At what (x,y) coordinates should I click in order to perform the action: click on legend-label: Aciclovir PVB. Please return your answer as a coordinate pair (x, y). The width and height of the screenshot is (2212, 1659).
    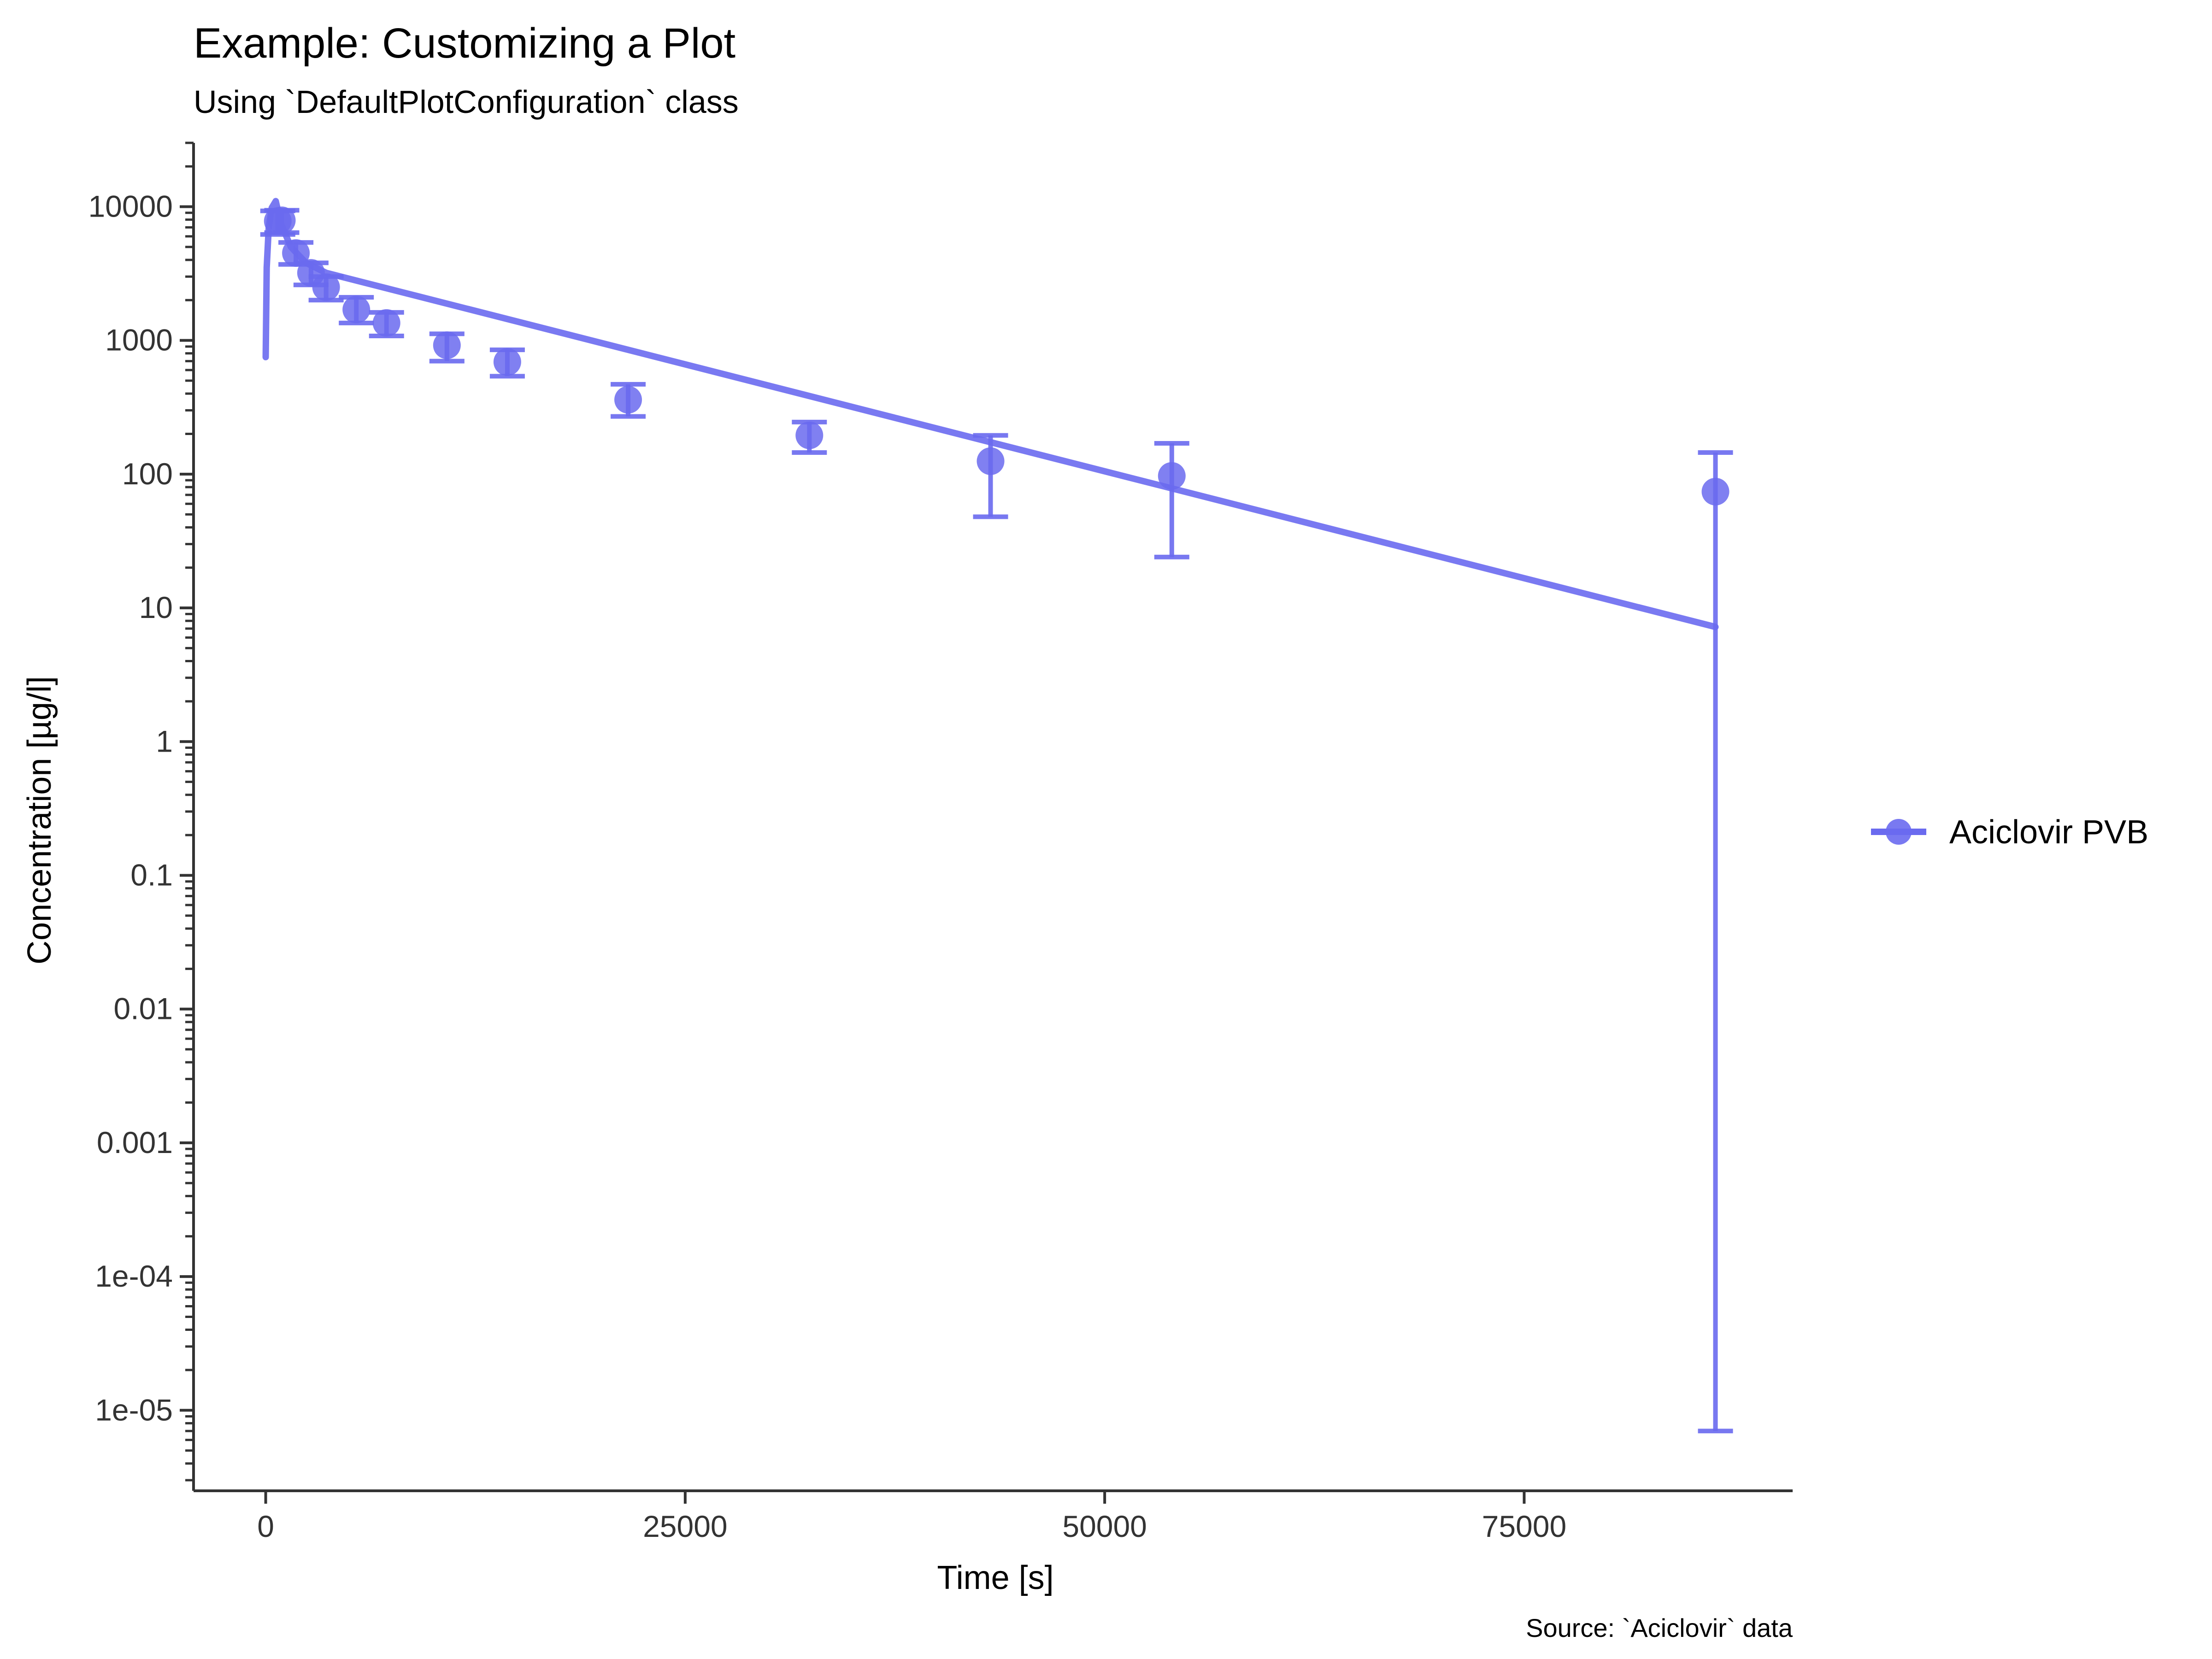
    Looking at the image, I should click on (2048, 832).